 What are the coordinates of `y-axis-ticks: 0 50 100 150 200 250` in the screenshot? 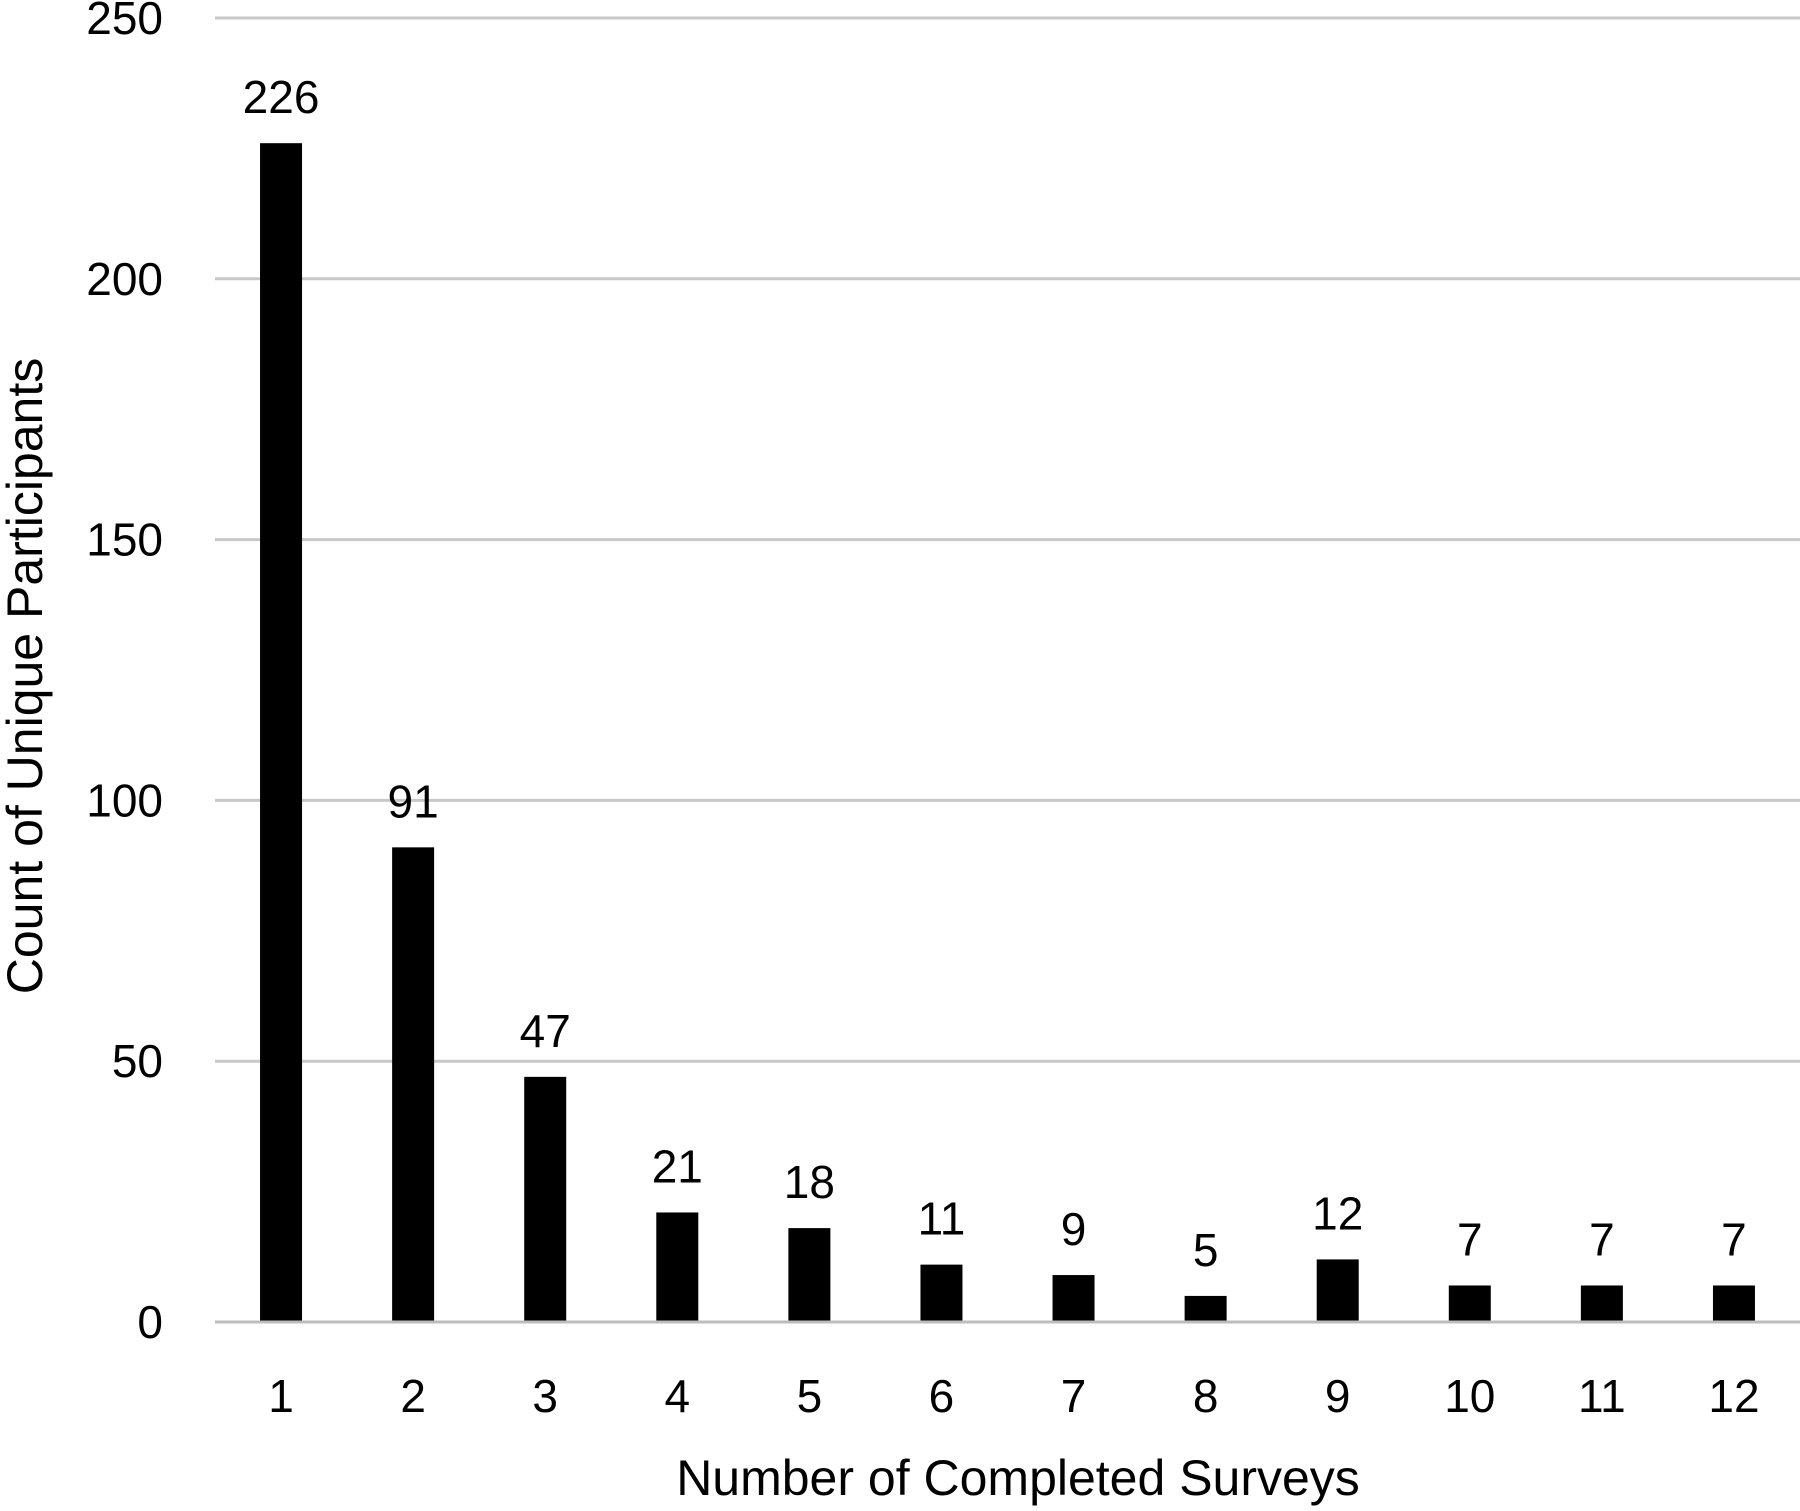 It's located at (124, 674).